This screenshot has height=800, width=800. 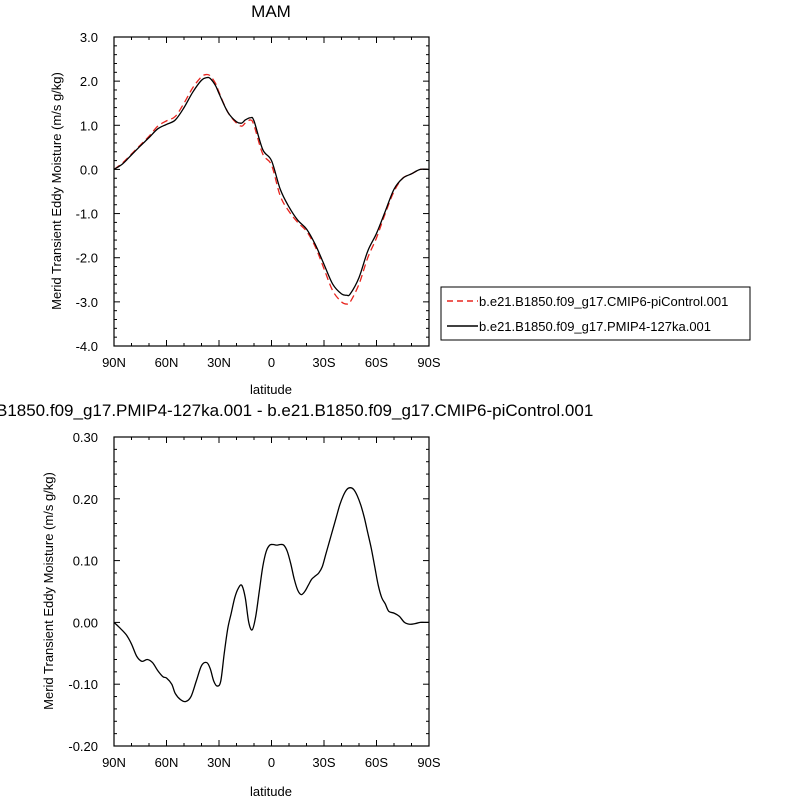 What do you see at coordinates (219, 362) in the screenshot?
I see `top-chart-x-tick-label: 30N` at bounding box center [219, 362].